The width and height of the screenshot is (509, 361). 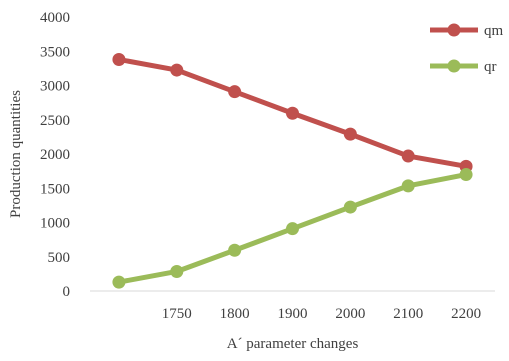 I want to click on x-tick-label: 1900, so click(x=293, y=314).